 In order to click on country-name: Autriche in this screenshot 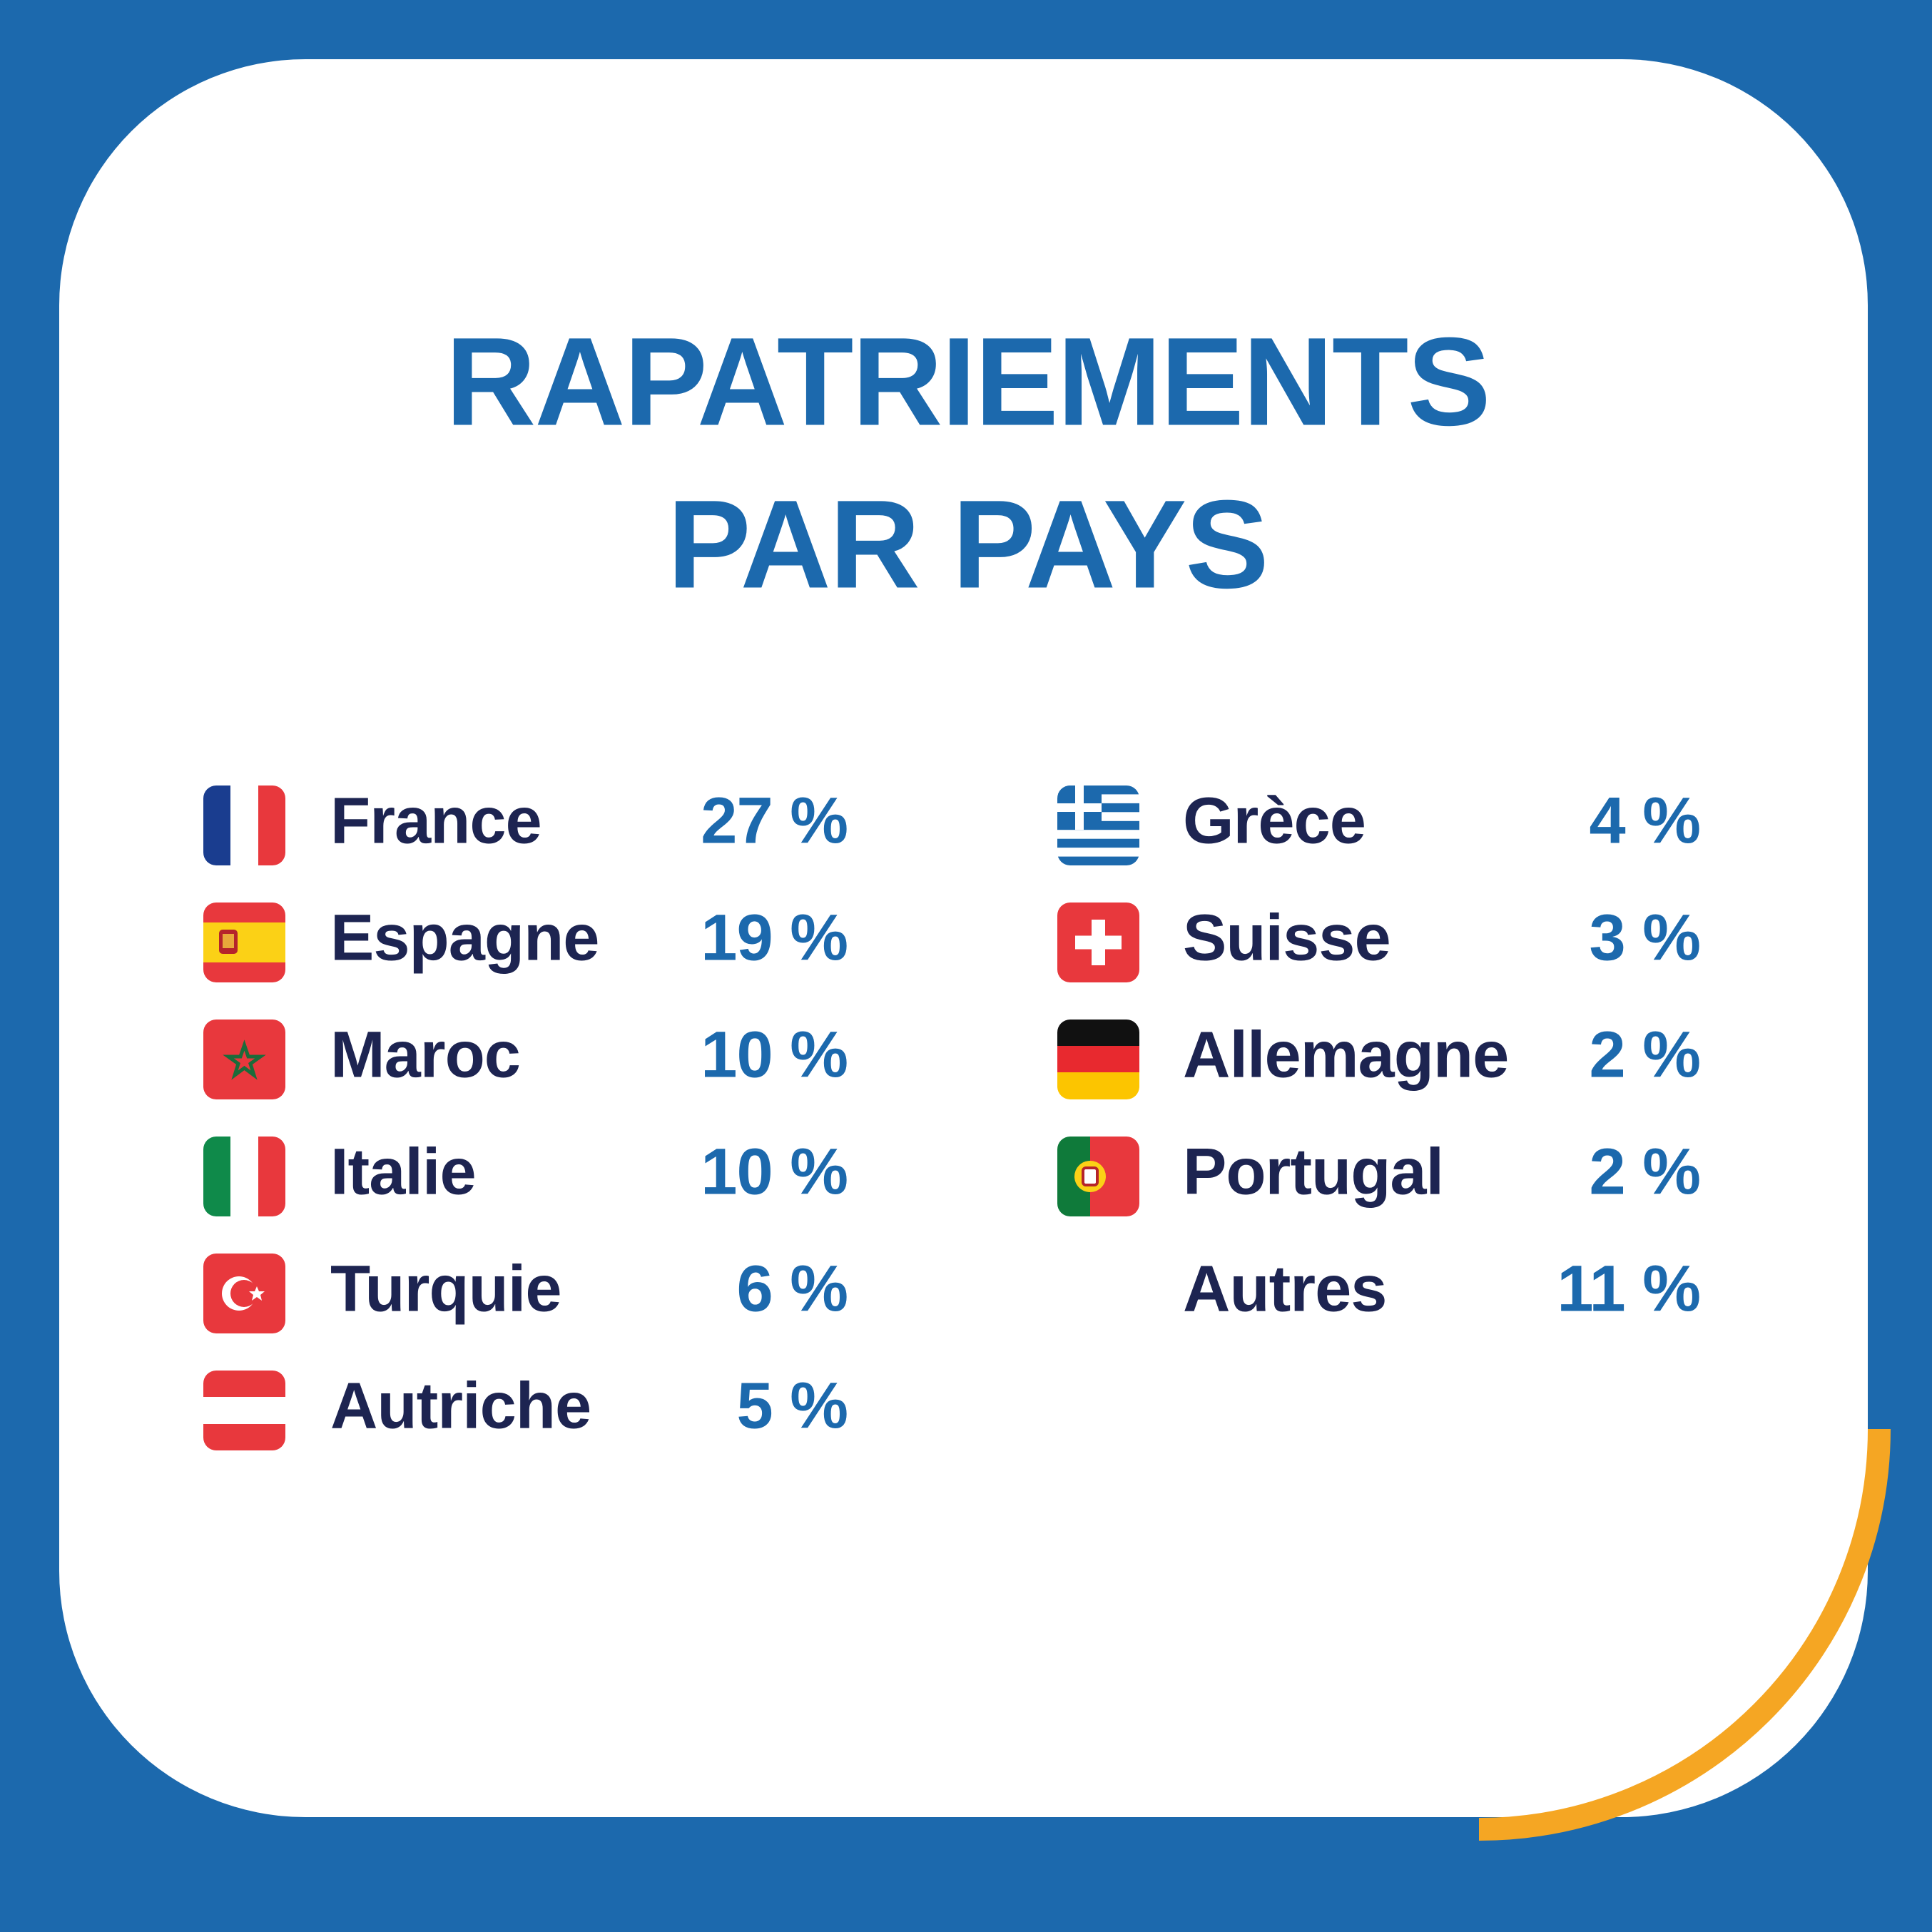, I will do `click(461, 1405)`.